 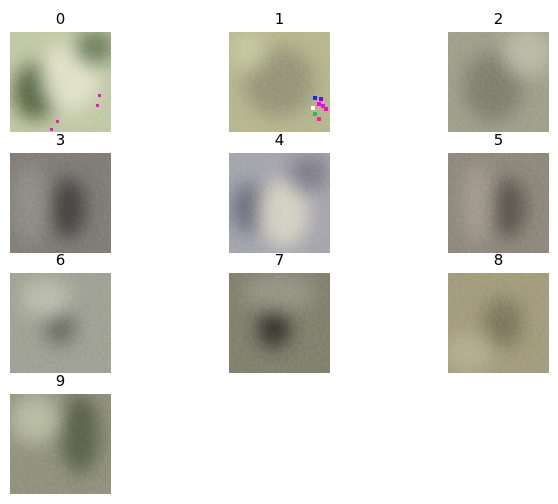 What do you see at coordinates (61, 381) in the screenshot?
I see `panel-title: 9` at bounding box center [61, 381].